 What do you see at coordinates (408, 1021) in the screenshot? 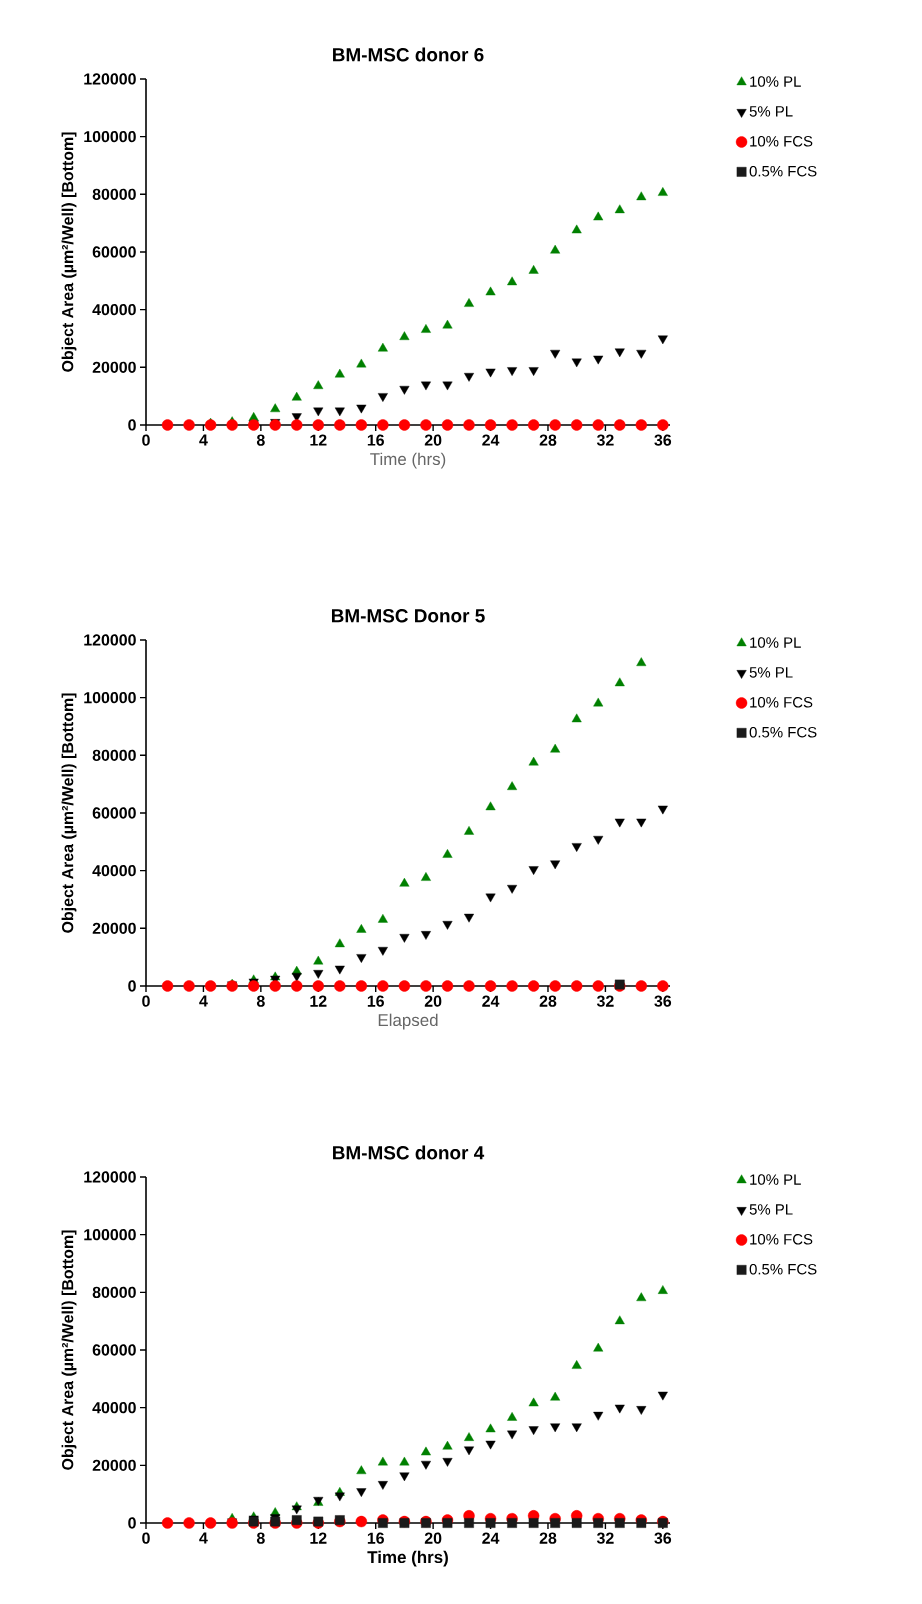
I see `x-axis-title: Elapsed` at bounding box center [408, 1021].